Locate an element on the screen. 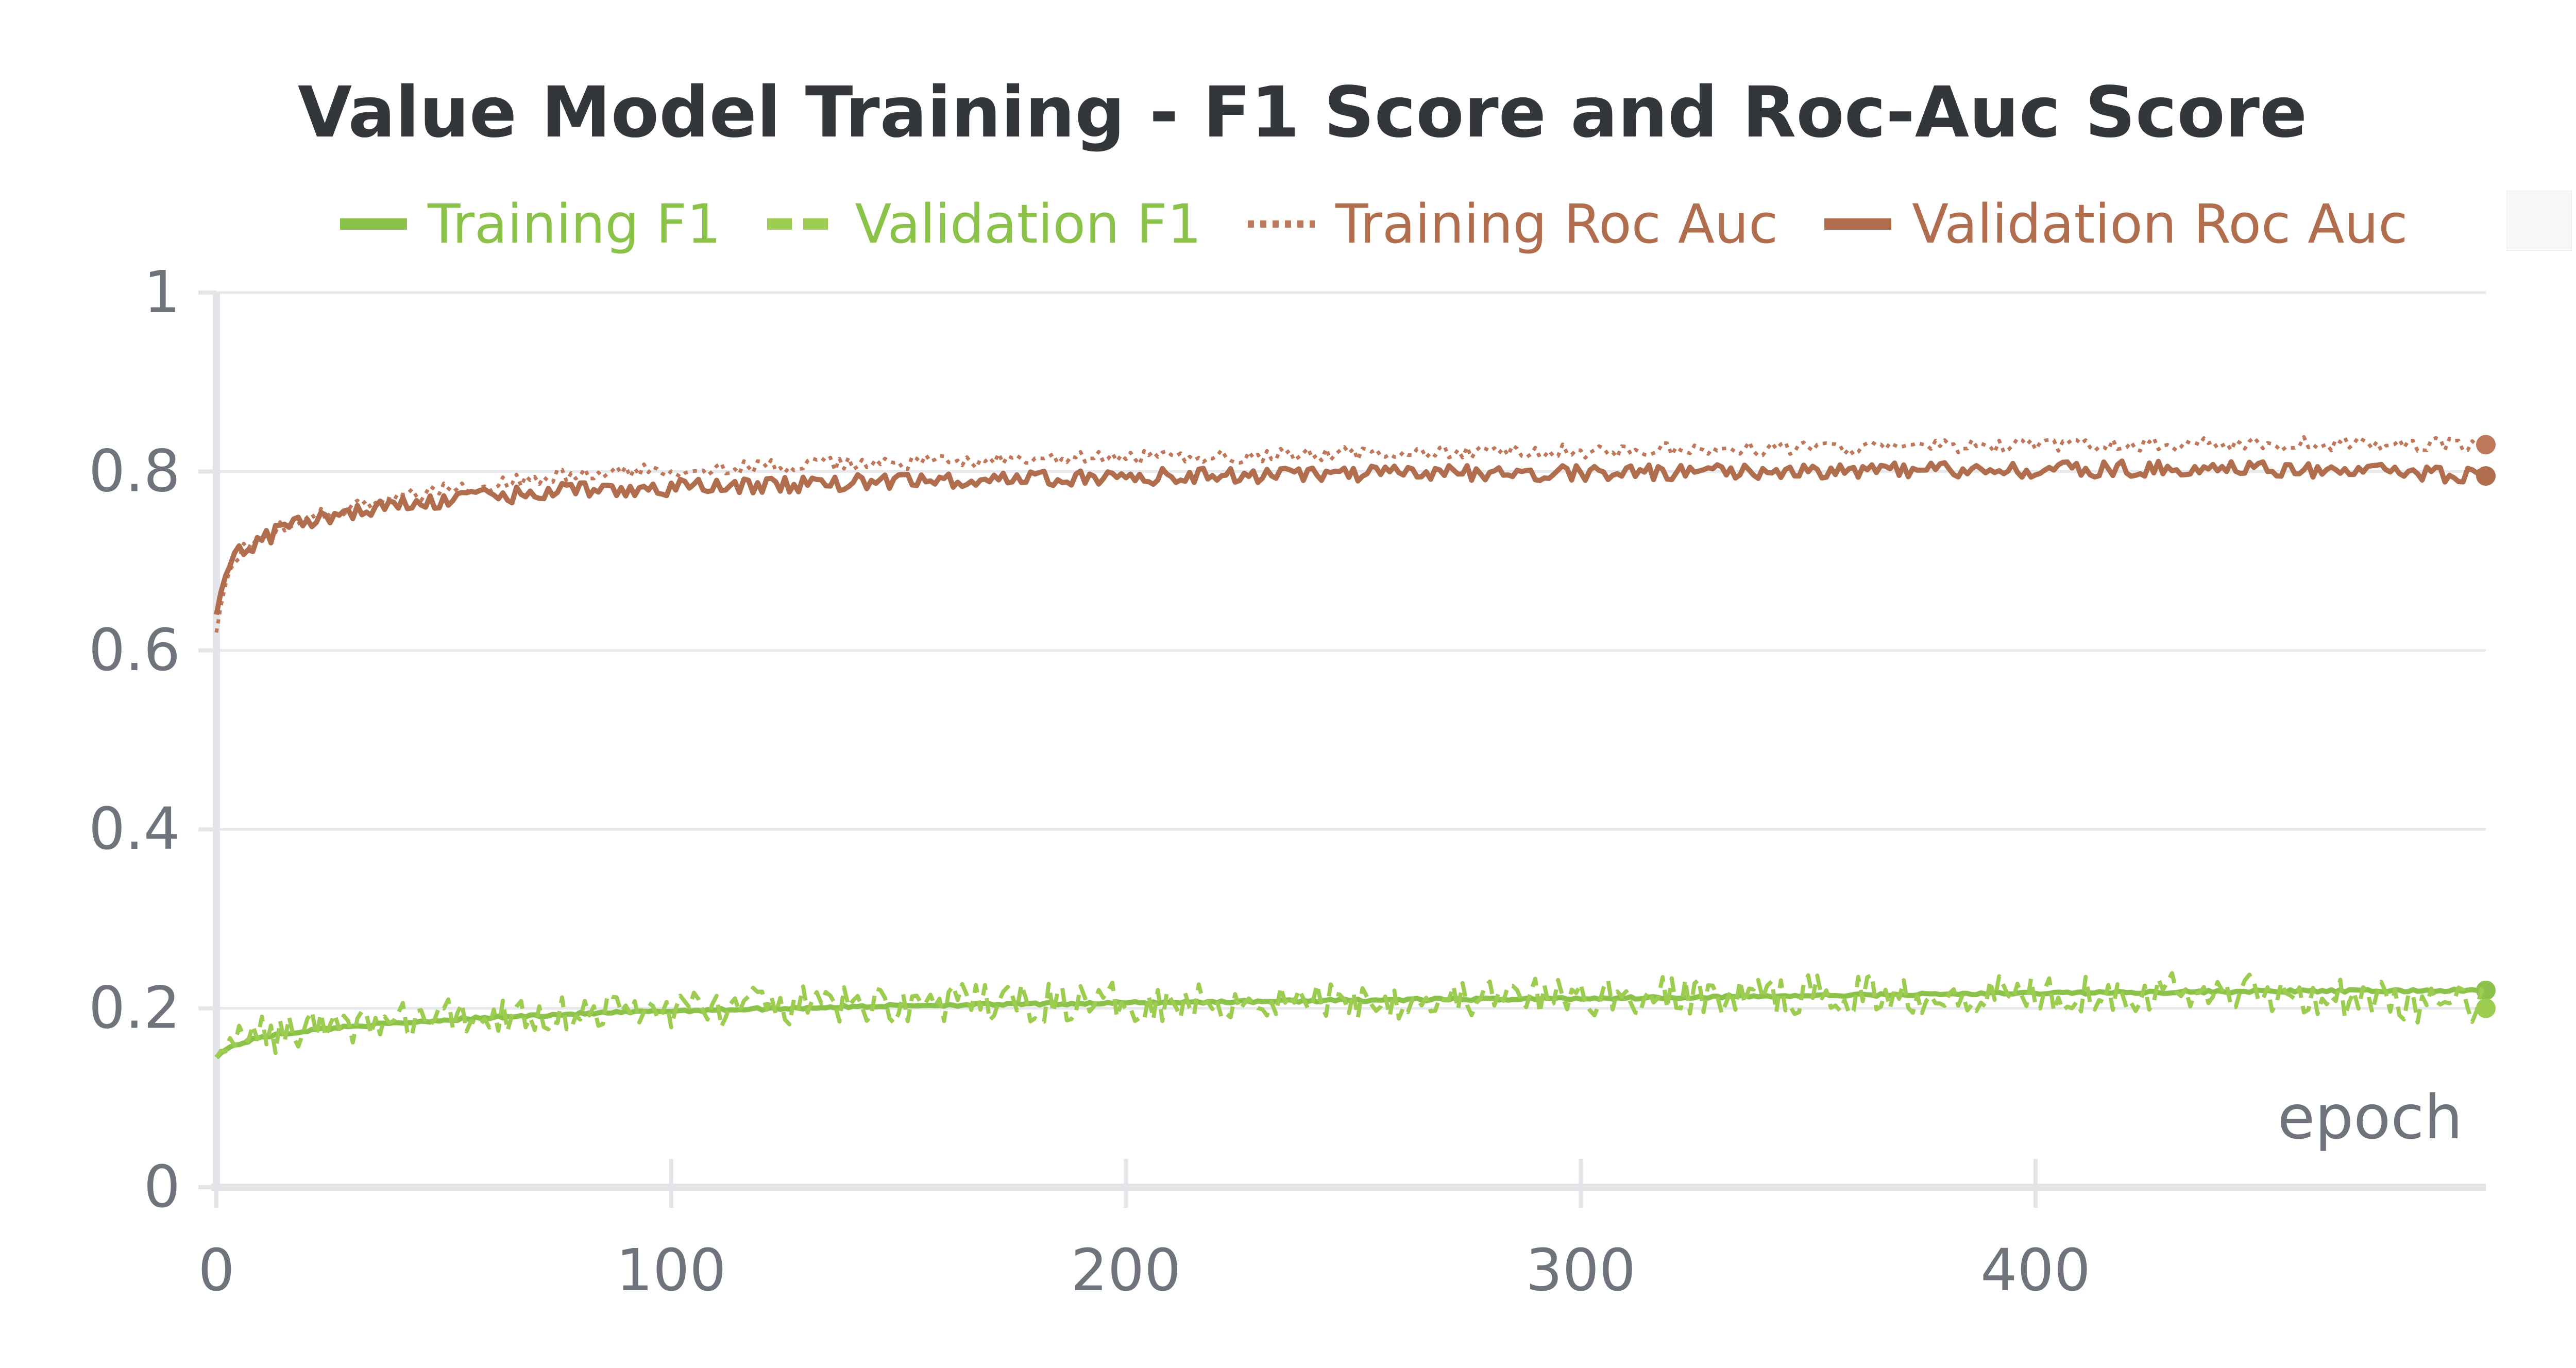 The image size is (2576, 1368). y-tick-label: 0 is located at coordinates (162, 1187).